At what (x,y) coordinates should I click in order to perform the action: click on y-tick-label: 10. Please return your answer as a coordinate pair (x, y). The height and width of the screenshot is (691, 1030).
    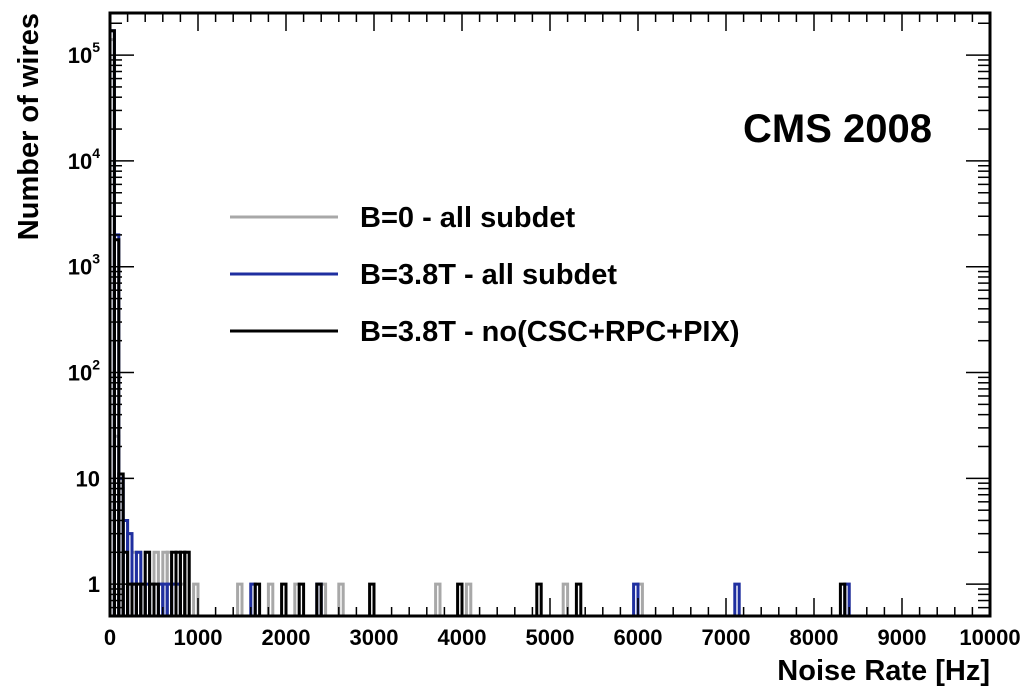
    Looking at the image, I should click on (88, 478).